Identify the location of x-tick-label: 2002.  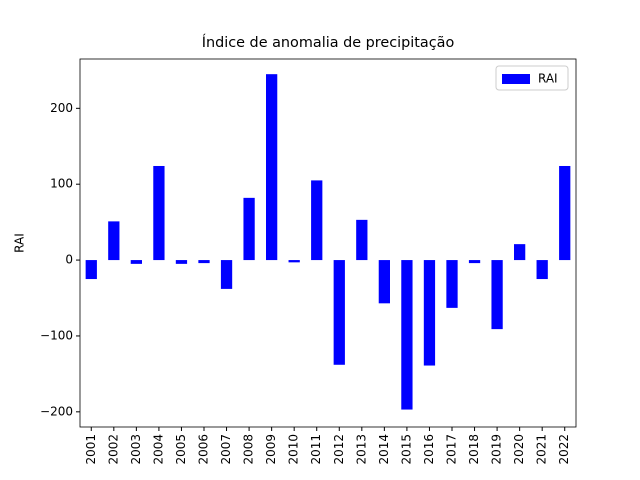
(113, 449).